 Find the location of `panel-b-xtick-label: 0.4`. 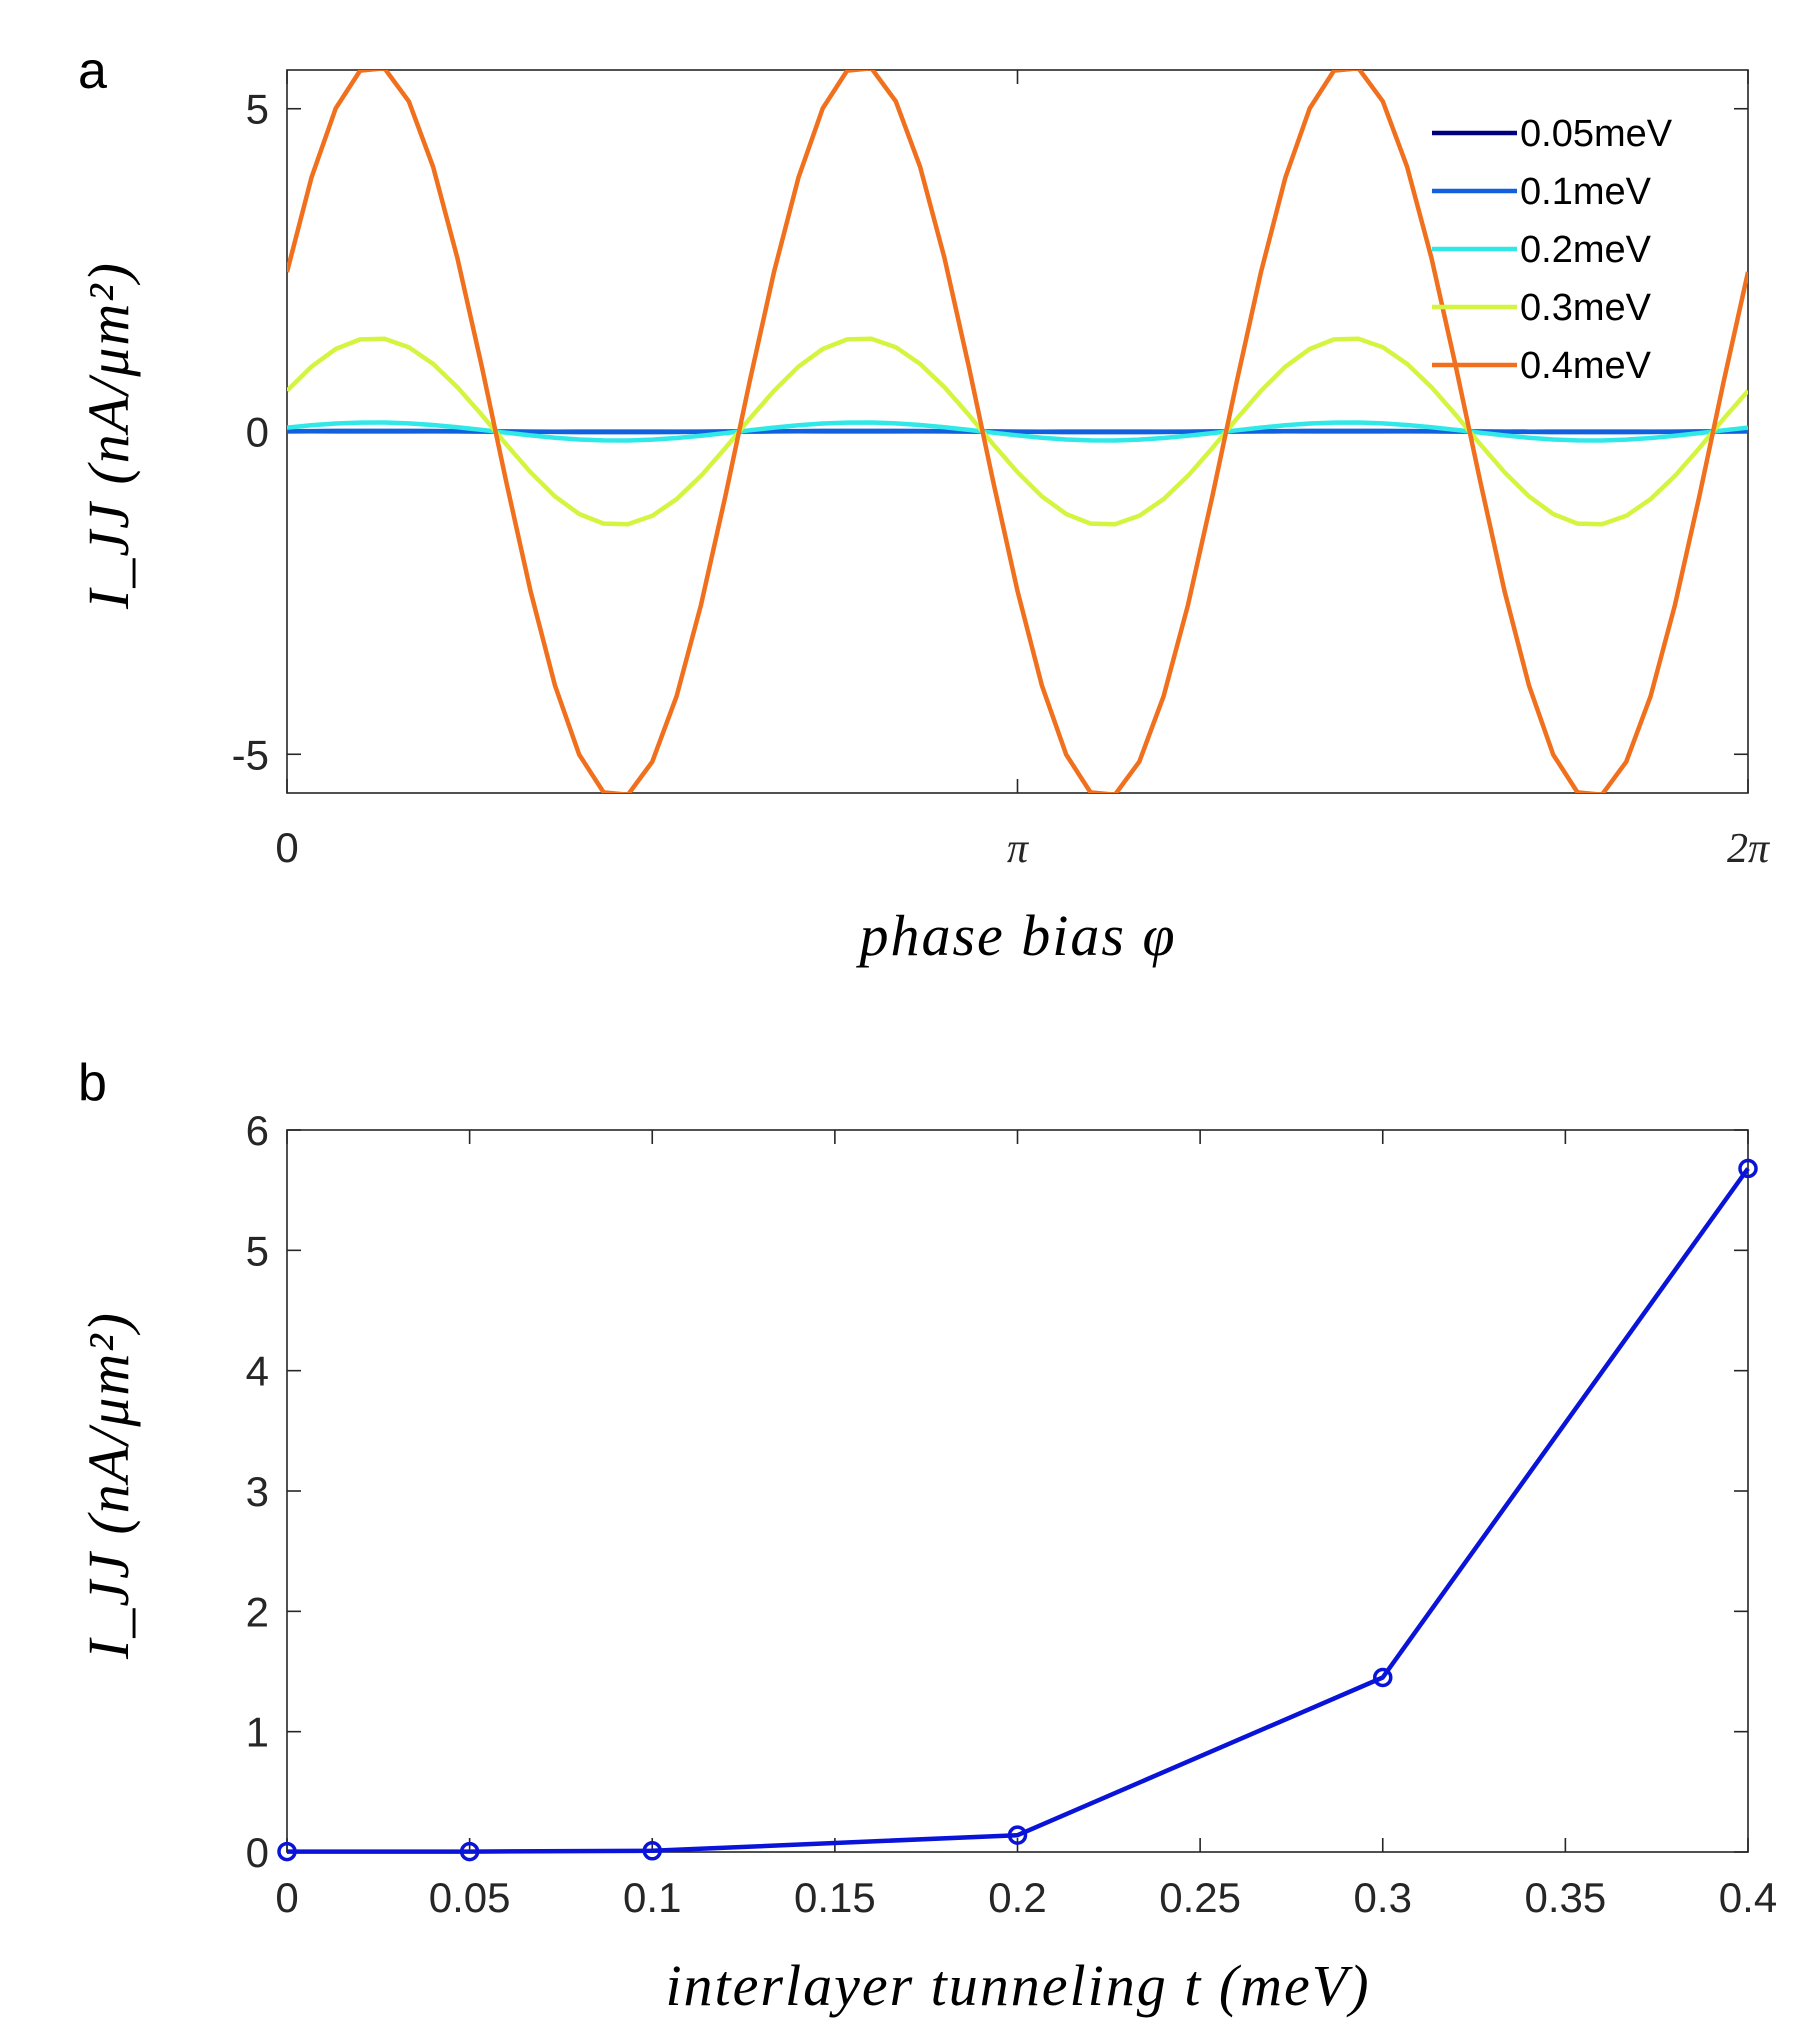

panel-b-xtick-label: 0.4 is located at coordinates (1748, 1897).